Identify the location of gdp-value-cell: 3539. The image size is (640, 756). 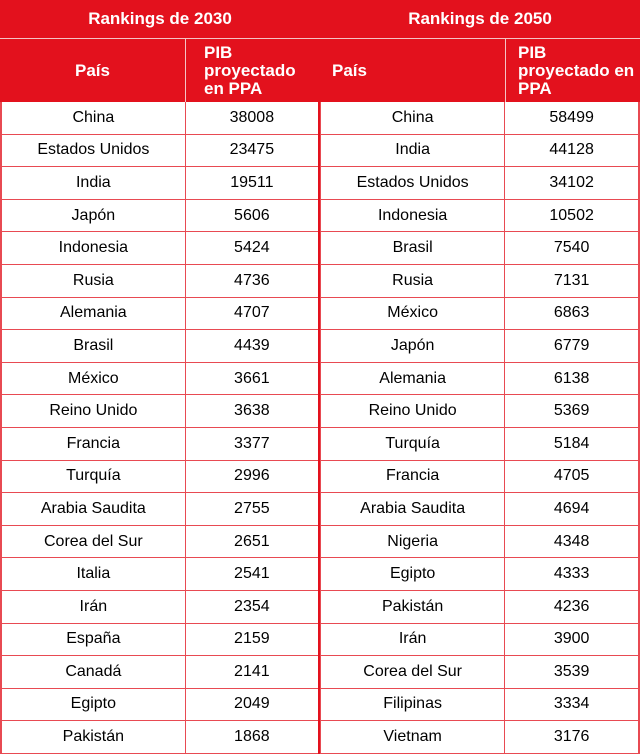
(571, 671).